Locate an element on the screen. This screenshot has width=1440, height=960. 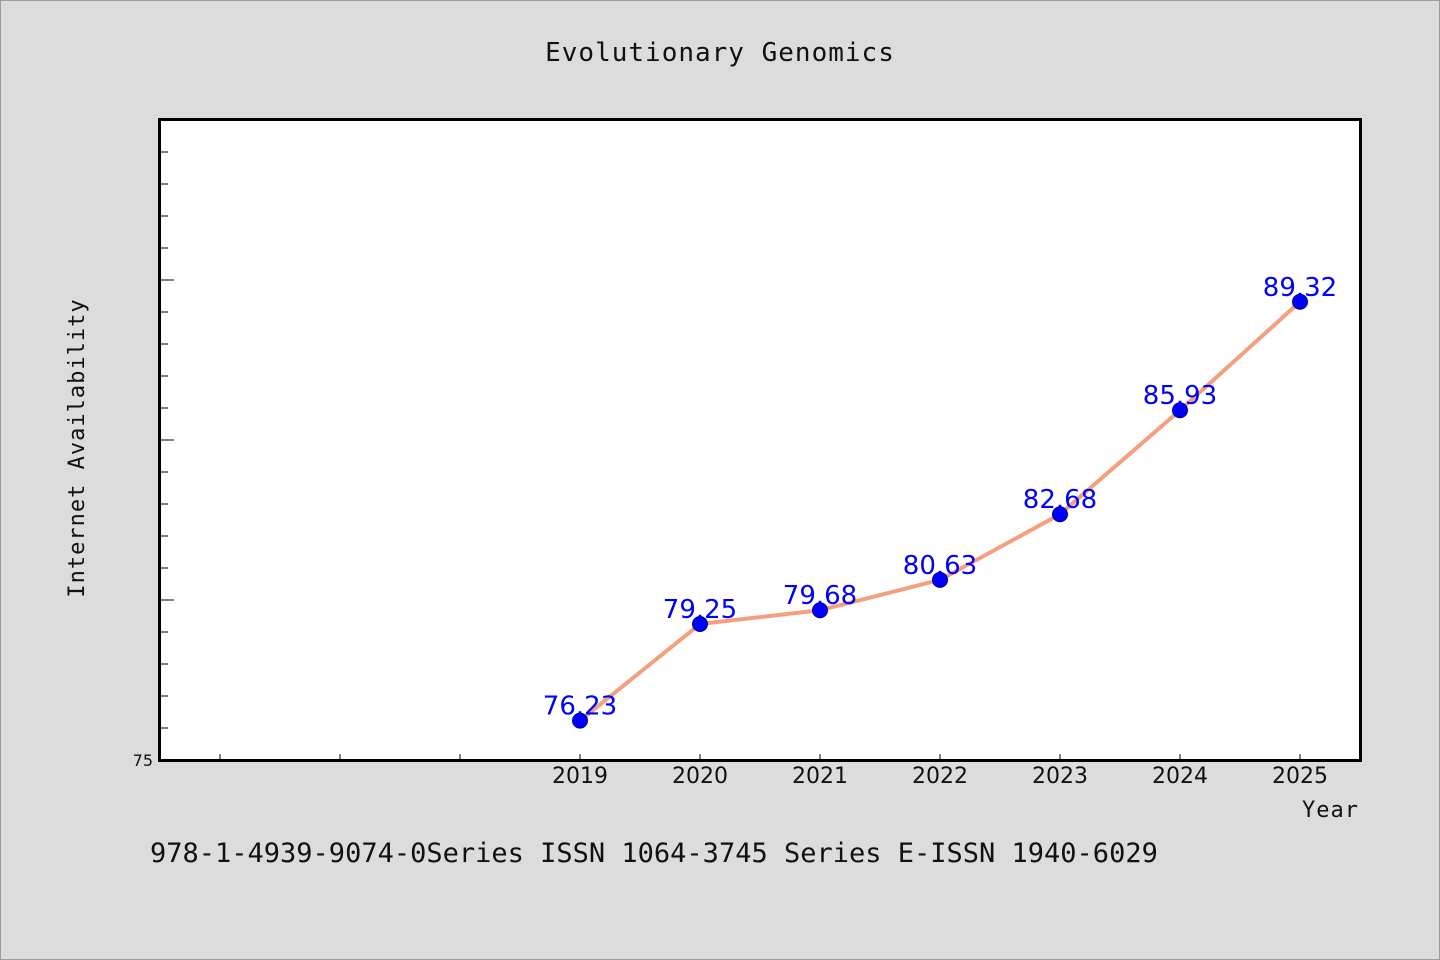
x-tick-label: 2023 is located at coordinates (1060, 776).